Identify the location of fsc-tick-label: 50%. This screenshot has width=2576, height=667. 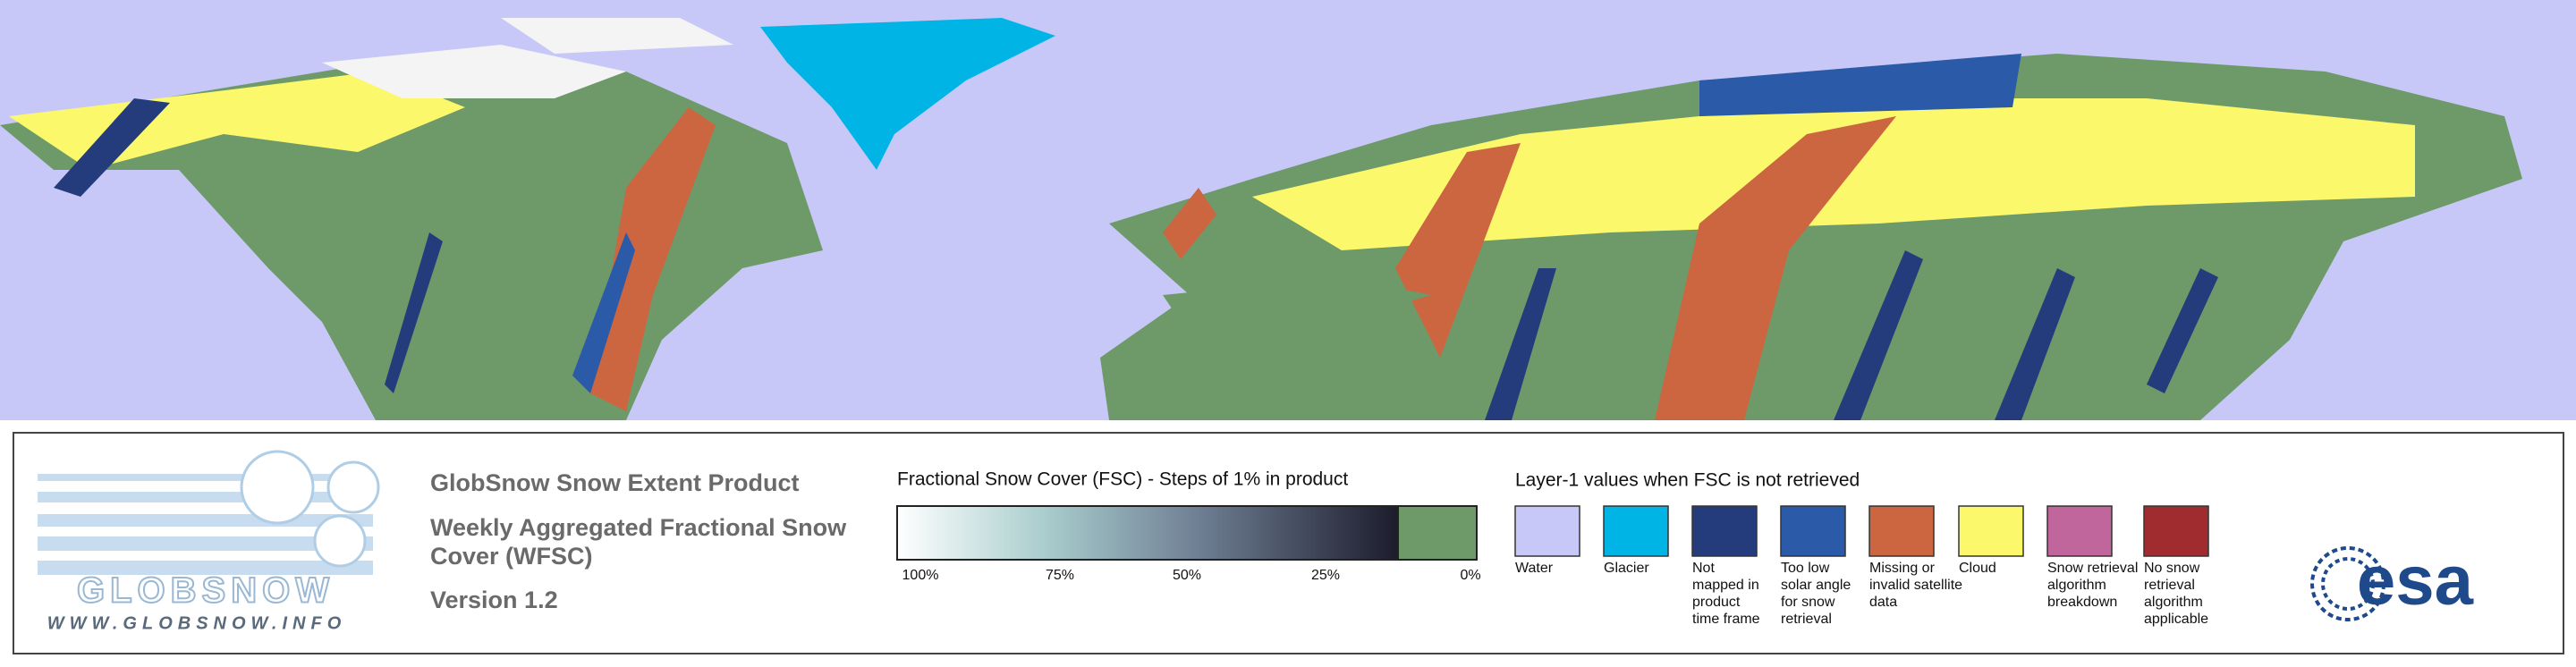
(1187, 575).